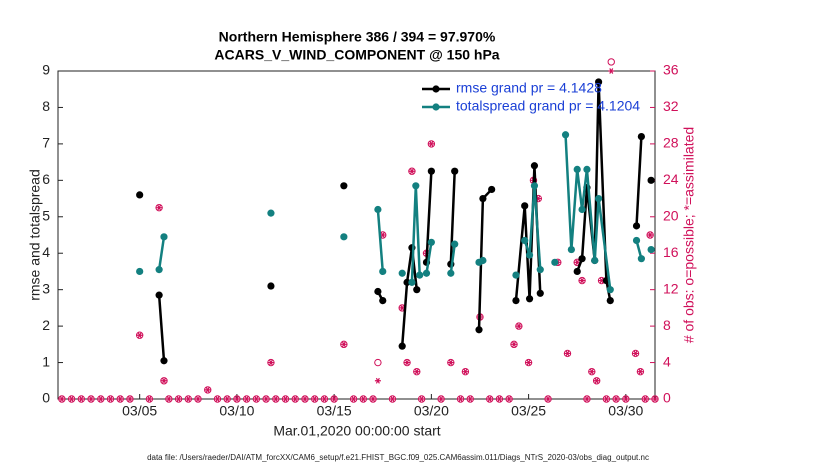  I want to click on y2-tick-label: 24, so click(671, 179).